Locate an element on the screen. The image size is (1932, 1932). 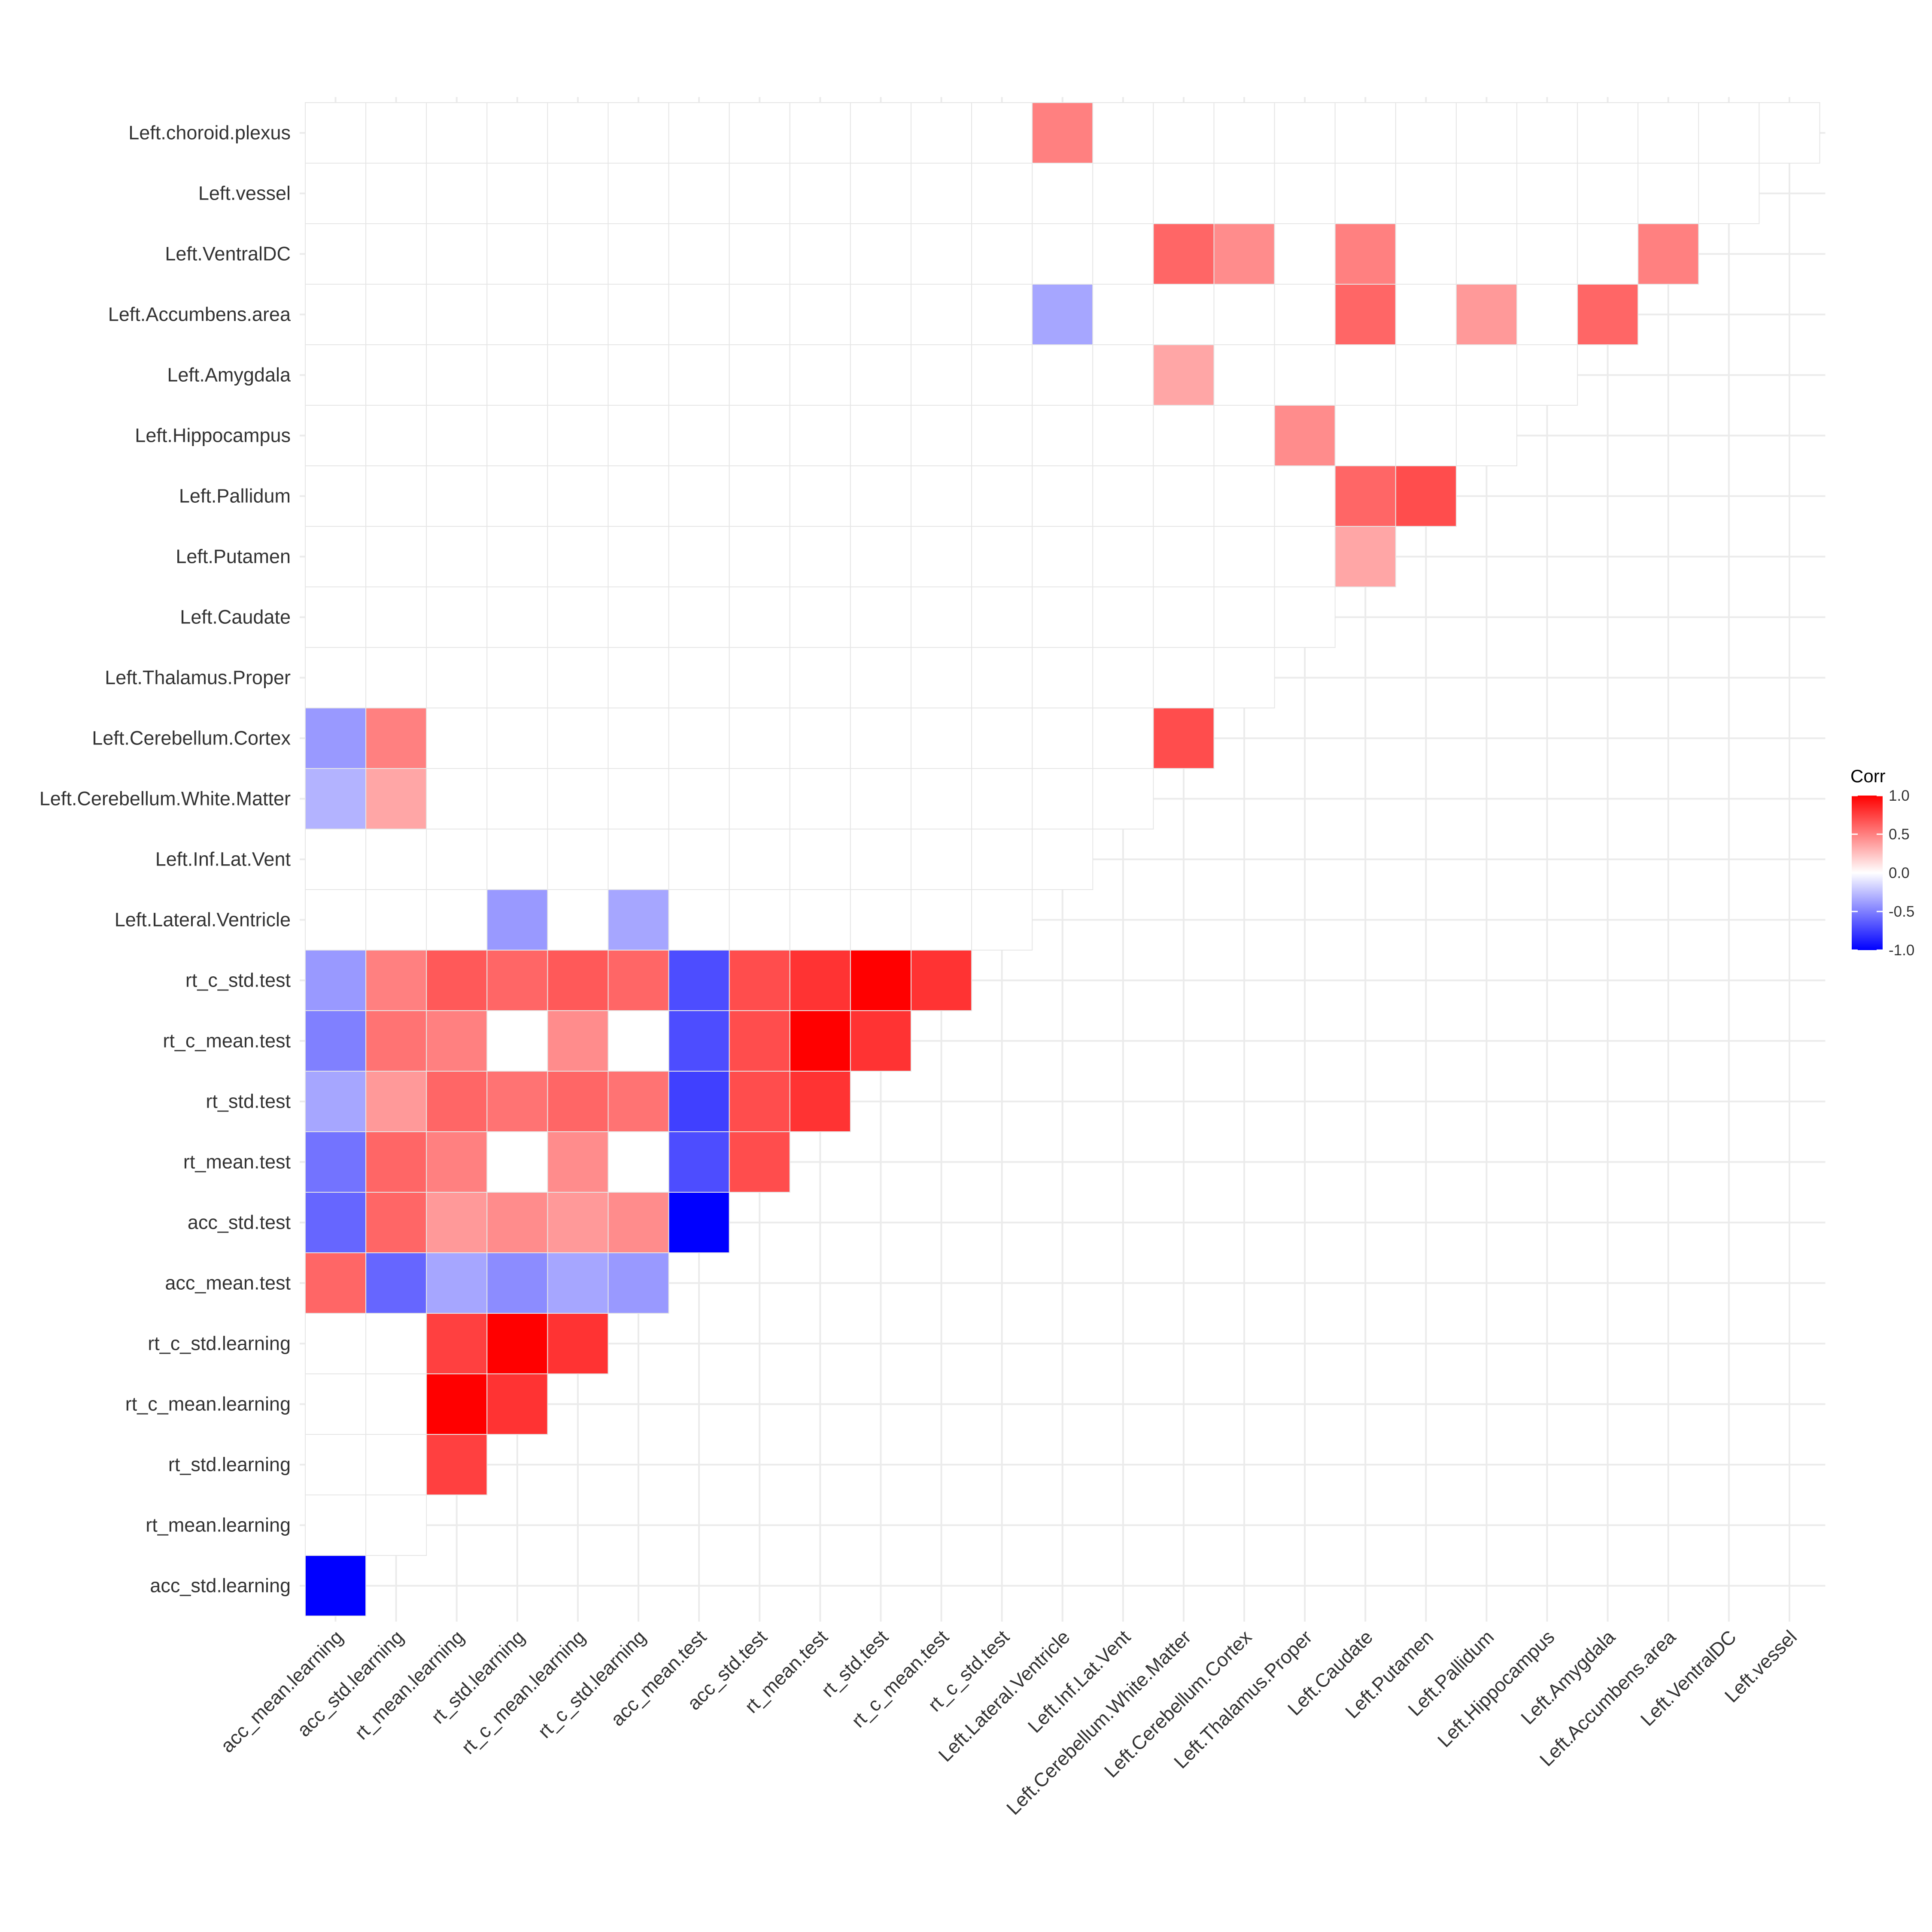
y-tick-label: Left.VentralDC is located at coordinates (228, 254).